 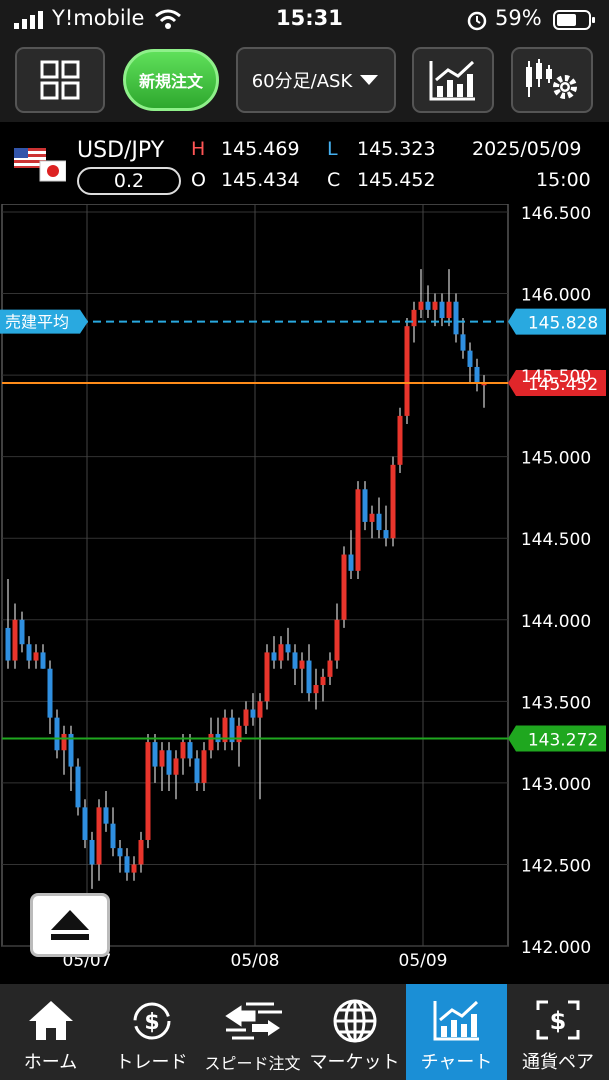 What do you see at coordinates (171, 80) in the screenshot?
I see `new-order-button: 新規注文` at bounding box center [171, 80].